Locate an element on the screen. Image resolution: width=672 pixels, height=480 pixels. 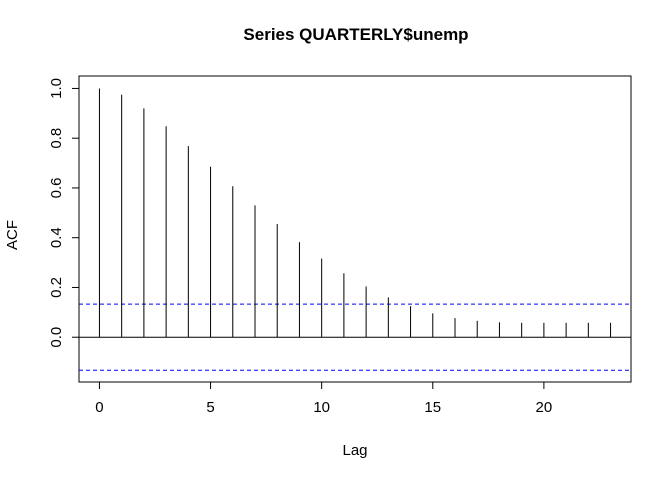
y-tick-label: 0.8 is located at coordinates (56, 138).